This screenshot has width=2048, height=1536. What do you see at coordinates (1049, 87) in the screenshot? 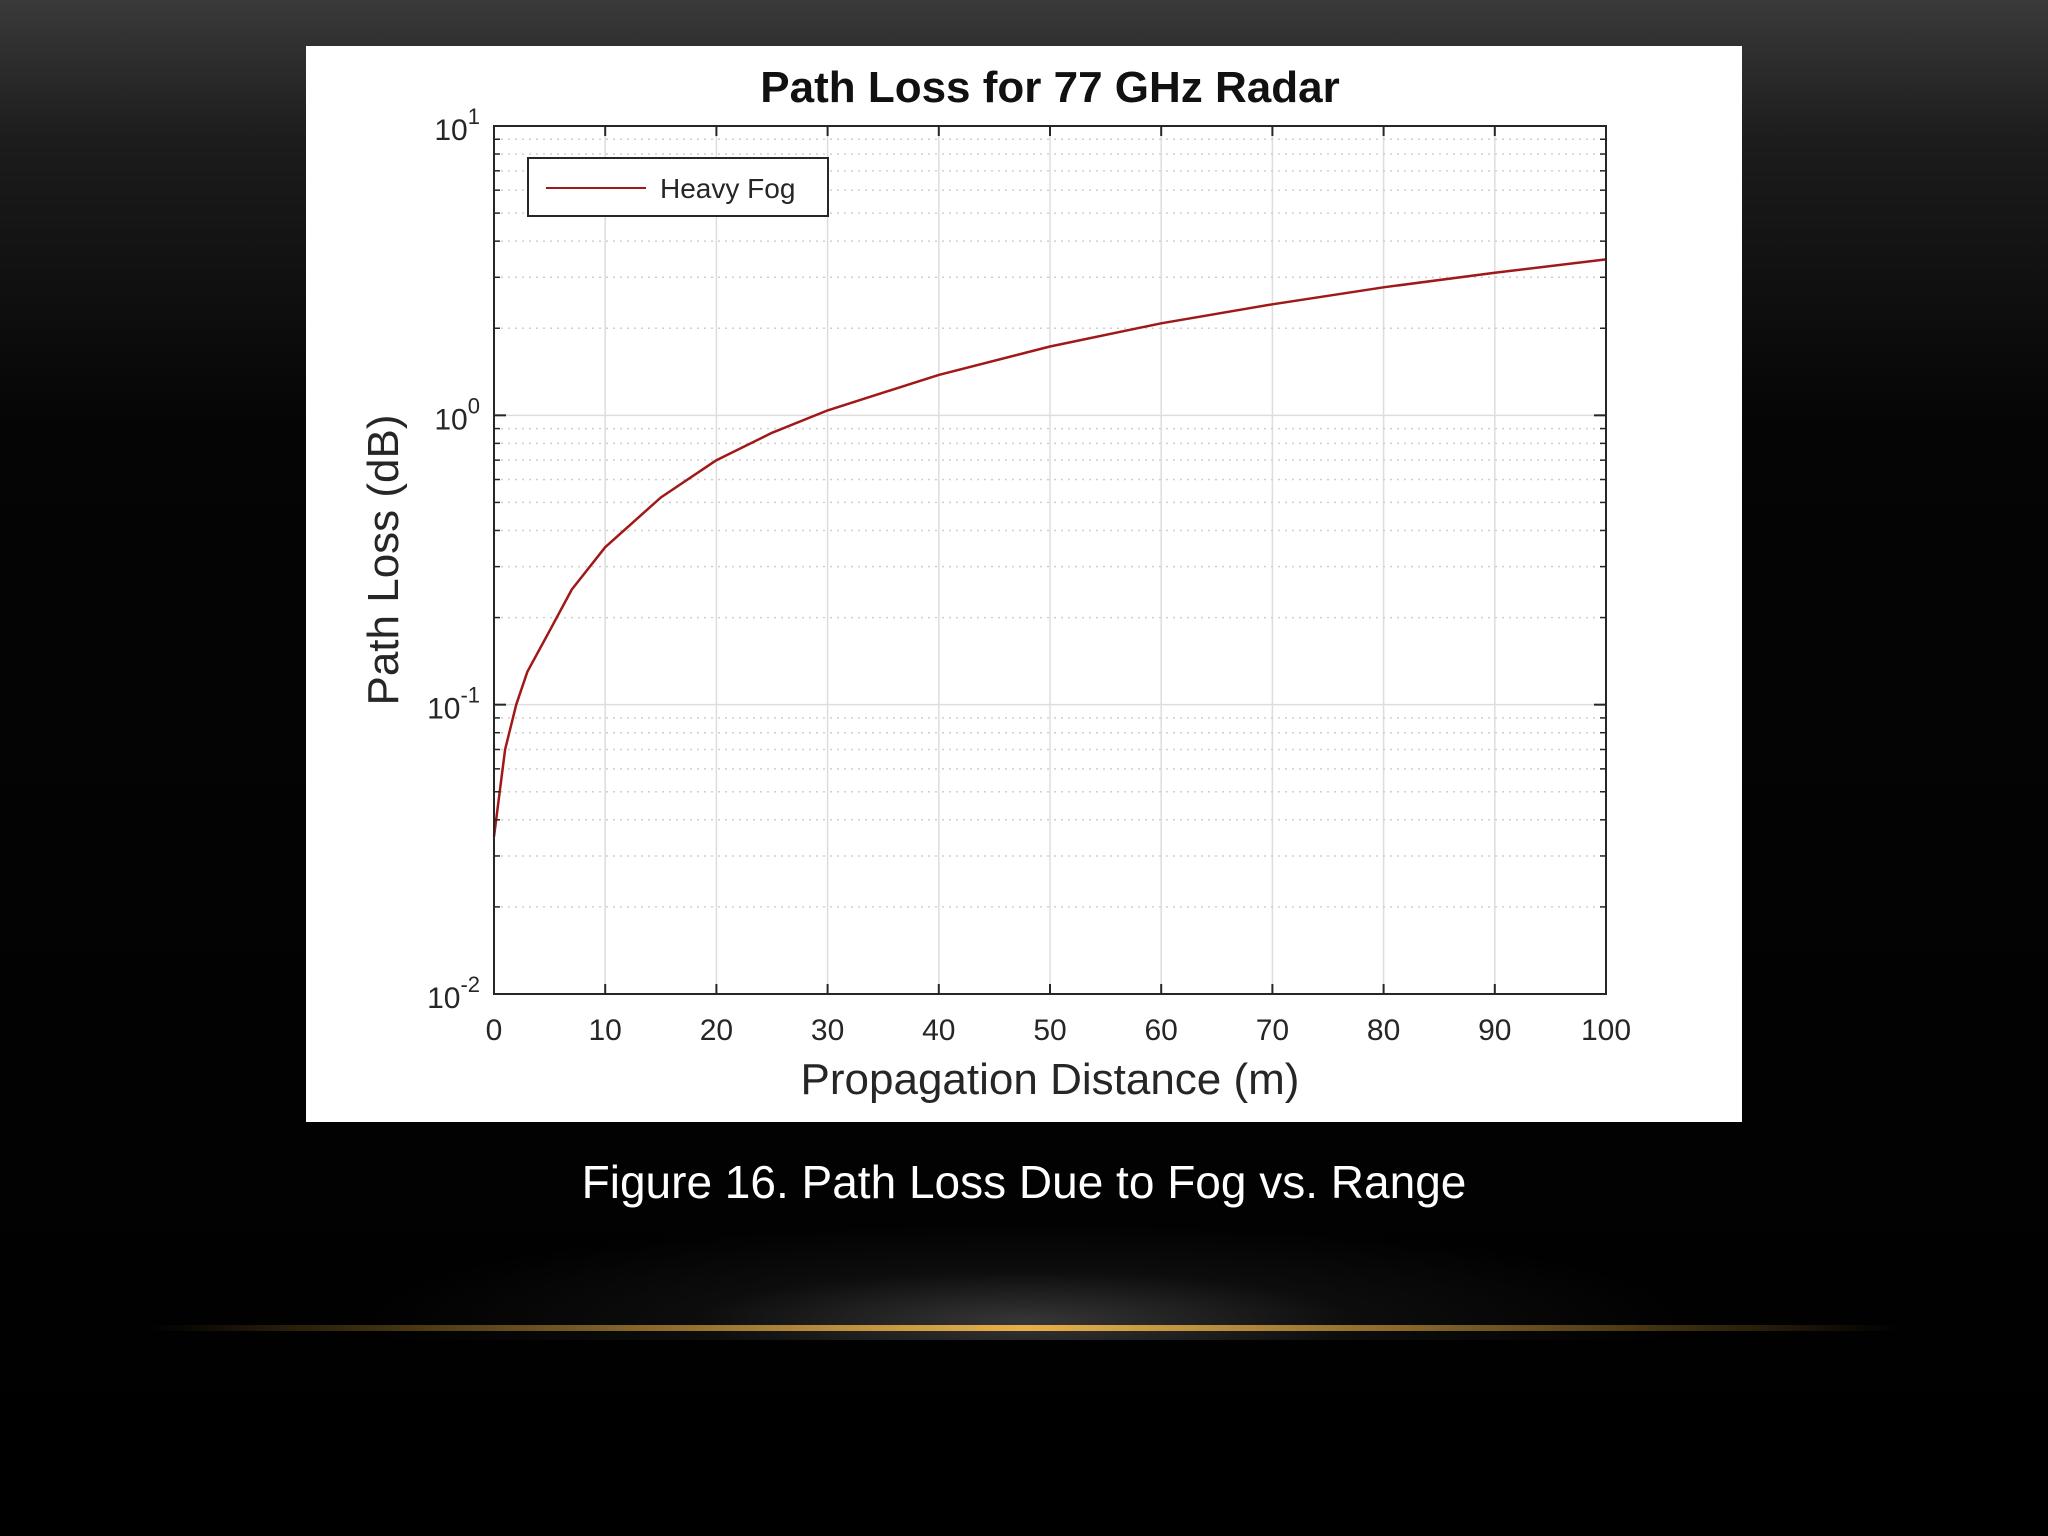
I see `chart-title: Path Loss for 77 GHz Radar` at bounding box center [1049, 87].